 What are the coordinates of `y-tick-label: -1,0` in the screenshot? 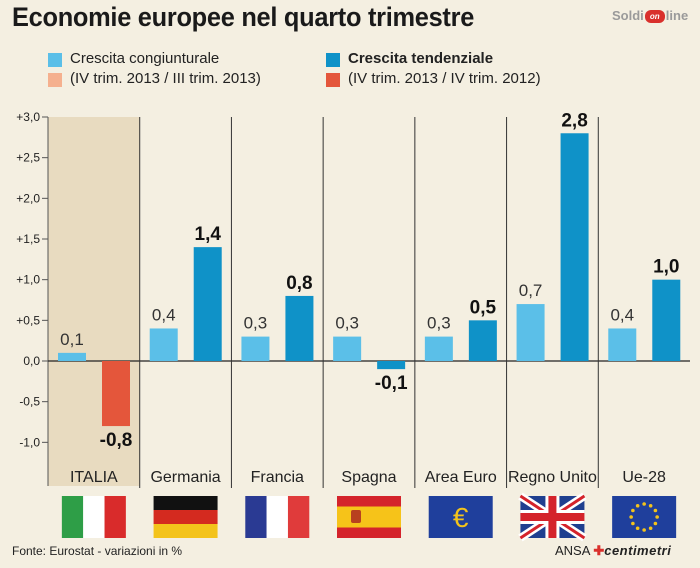 It's located at (29, 442).